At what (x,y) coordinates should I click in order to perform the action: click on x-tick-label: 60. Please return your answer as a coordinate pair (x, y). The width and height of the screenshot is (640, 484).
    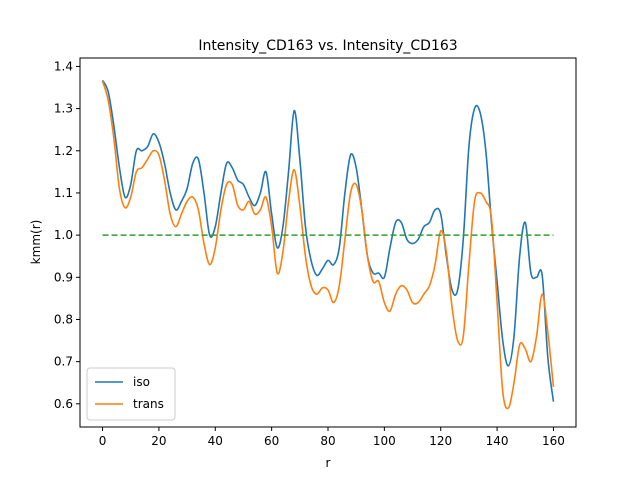
    Looking at the image, I should click on (271, 441).